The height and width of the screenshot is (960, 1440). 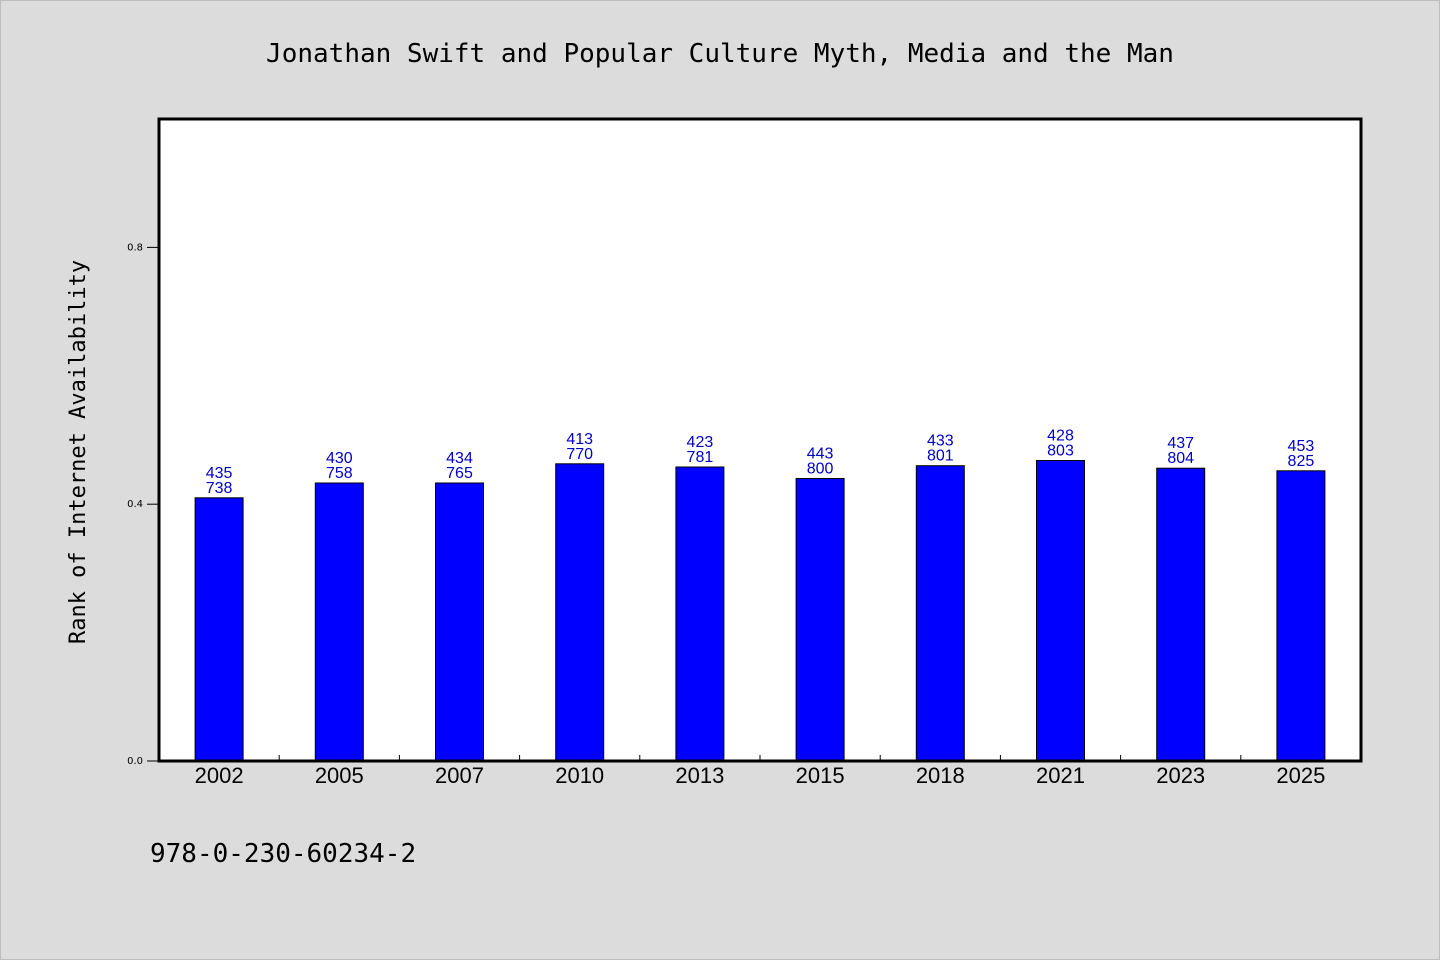 I want to click on x-axis: 2002 2005 2007 2010 2013 2015 2018 2021 2023 2025, so click(x=760, y=771).